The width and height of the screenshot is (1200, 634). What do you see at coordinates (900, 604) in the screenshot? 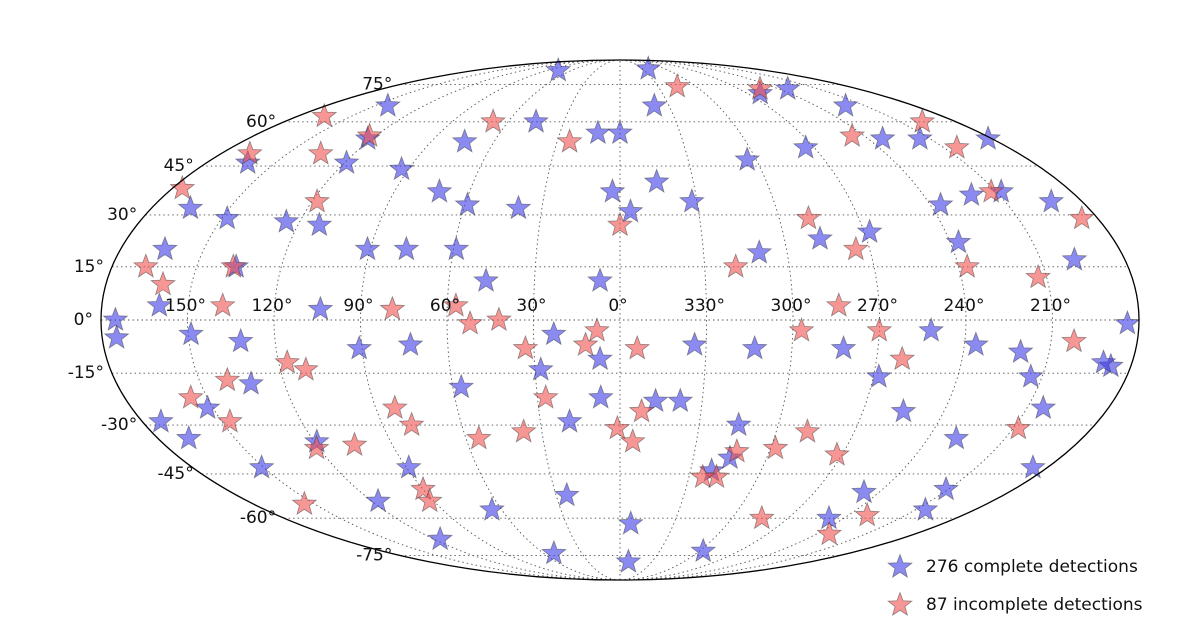
I see `legend-marker` at bounding box center [900, 604].